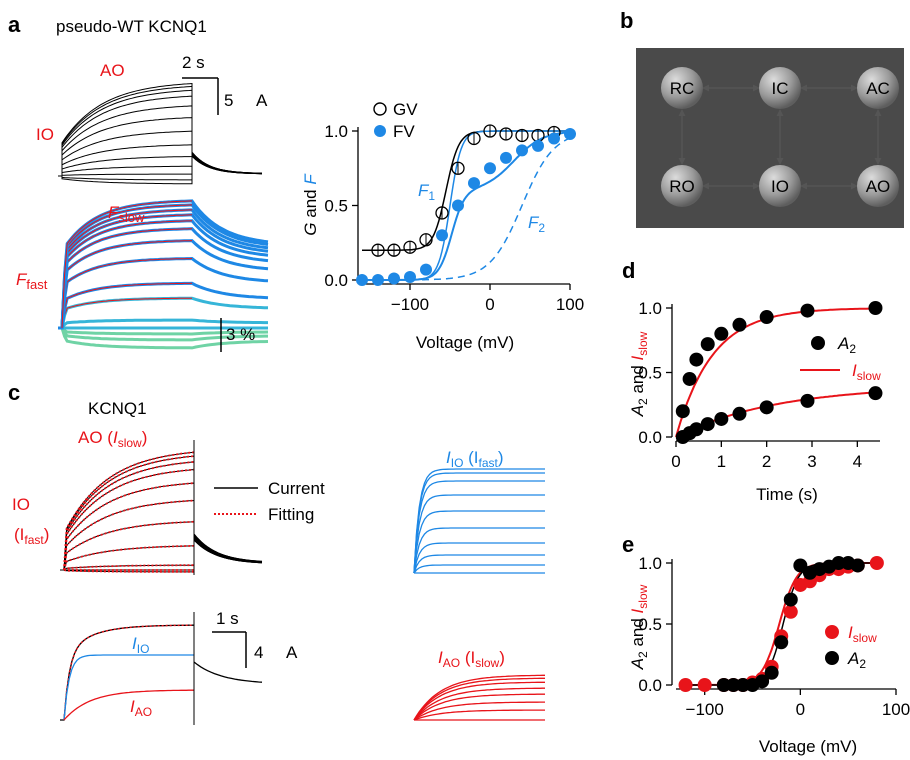 Image resolution: width=910 pixels, height=760 pixels. What do you see at coordinates (228, 100) in the screenshot?
I see `panel-a-current-scale-num: 5` at bounding box center [228, 100].